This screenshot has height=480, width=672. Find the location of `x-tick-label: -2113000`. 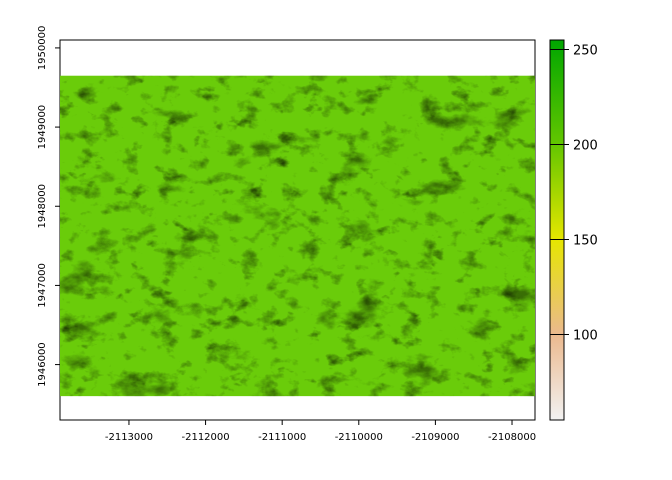

x-tick-label: -2113000 is located at coordinates (129, 437).